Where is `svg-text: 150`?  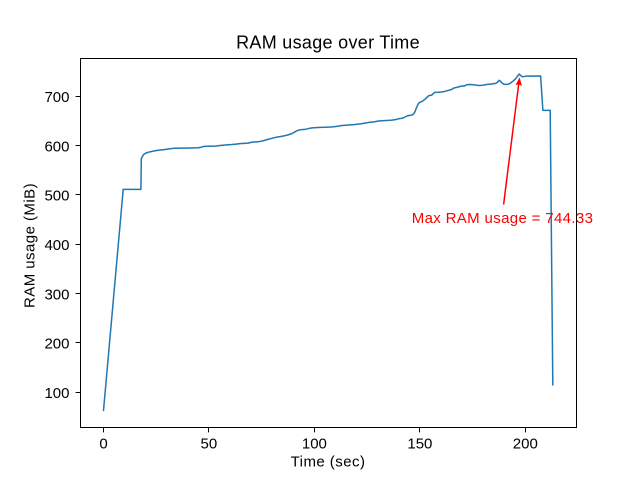
svg-text: 150 is located at coordinates (419, 443).